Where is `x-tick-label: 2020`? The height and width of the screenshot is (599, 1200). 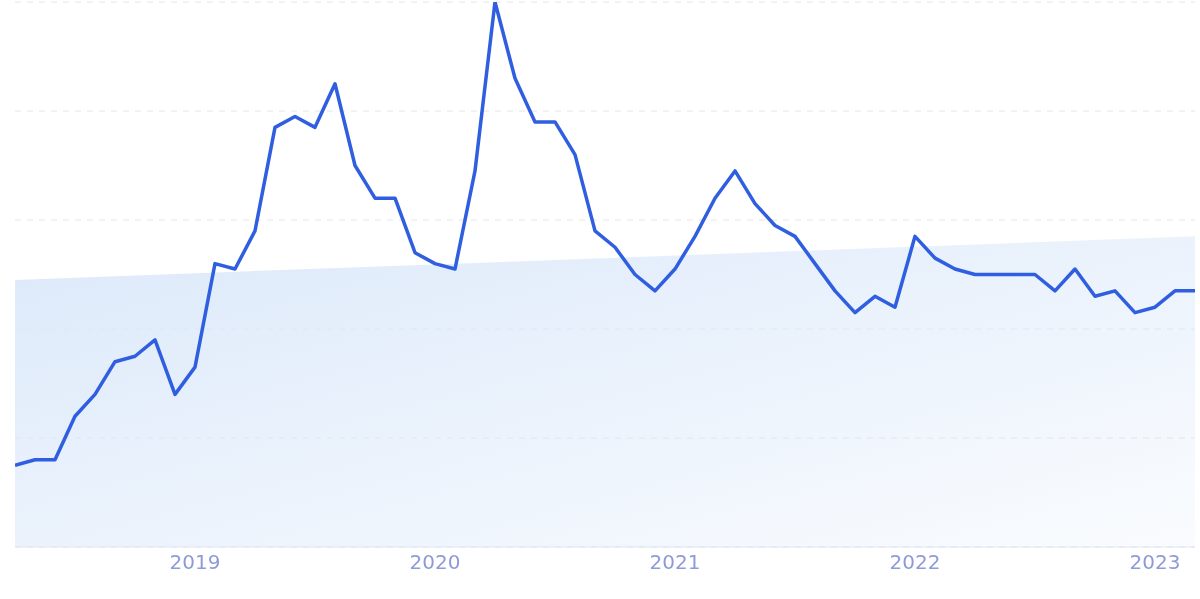 x-tick-label: 2020 is located at coordinates (435, 562).